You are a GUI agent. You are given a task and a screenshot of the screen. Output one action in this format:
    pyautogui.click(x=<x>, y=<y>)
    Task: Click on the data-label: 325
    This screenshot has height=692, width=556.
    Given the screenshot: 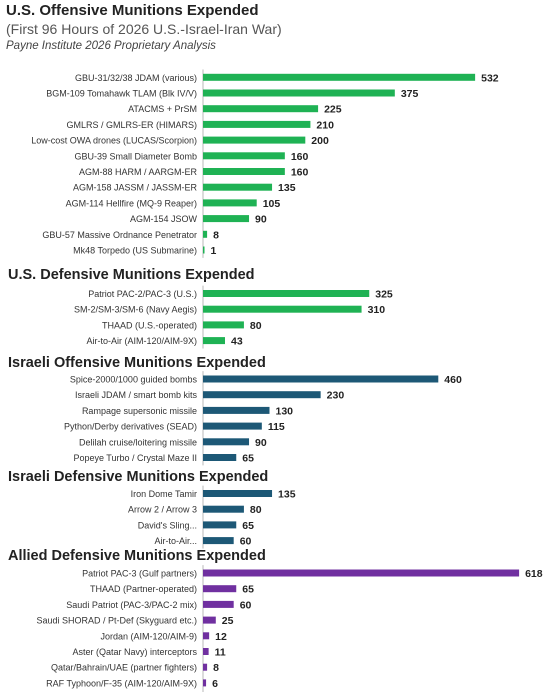 What is the action you would take?
    pyautogui.click(x=384, y=295)
    